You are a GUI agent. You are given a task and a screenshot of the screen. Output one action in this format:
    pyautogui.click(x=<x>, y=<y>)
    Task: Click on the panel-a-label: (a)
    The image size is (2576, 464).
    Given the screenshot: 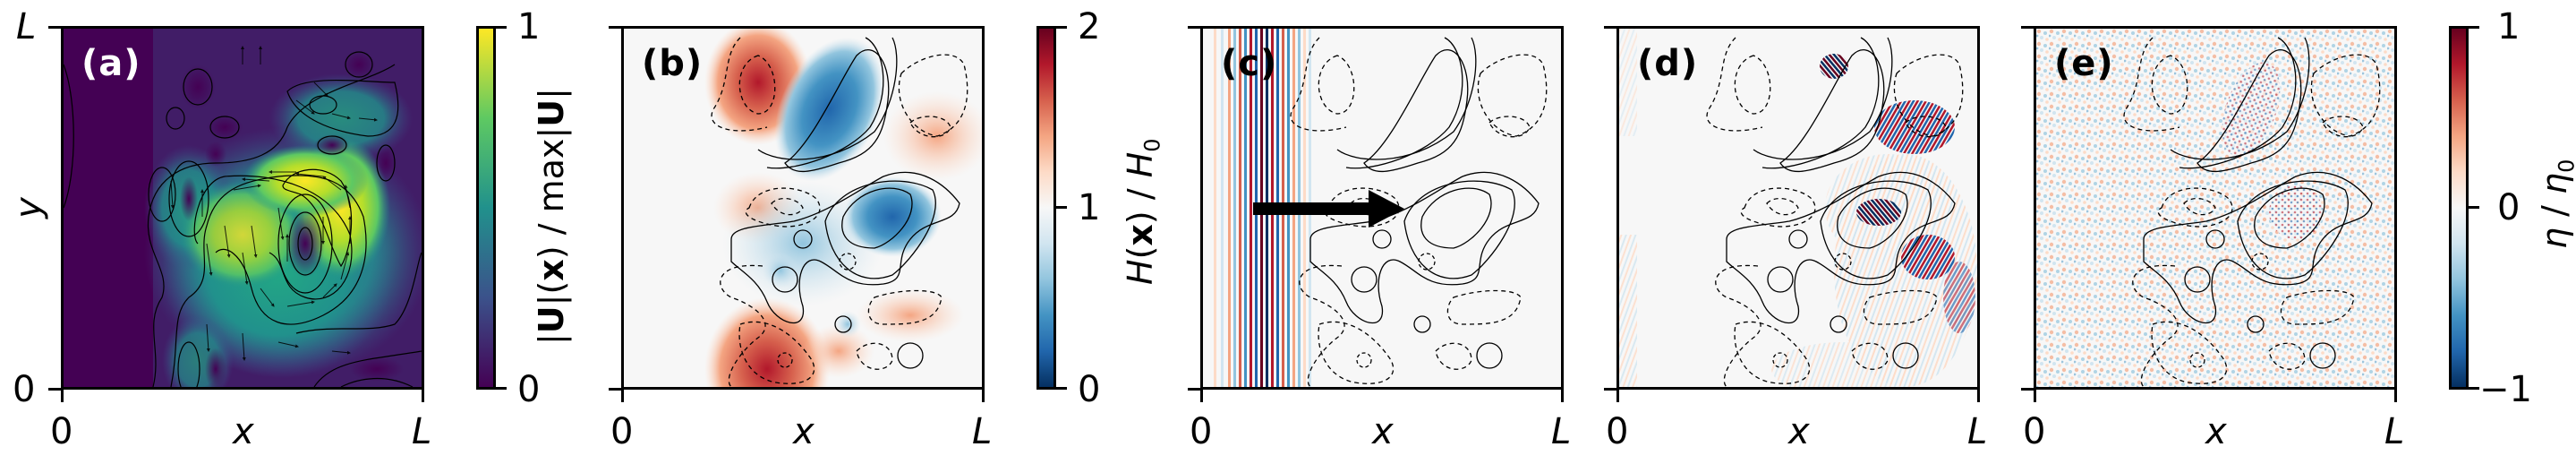 What is the action you would take?
    pyautogui.click(x=111, y=63)
    